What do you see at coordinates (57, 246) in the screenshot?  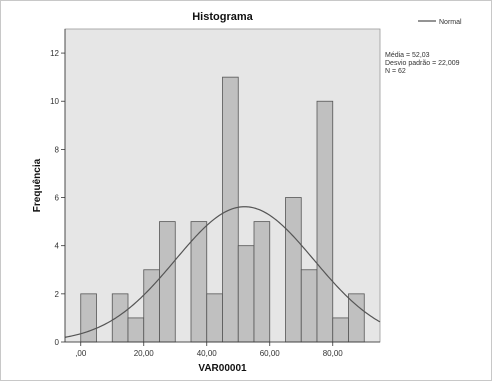 I see `y-tick-label-2: 4` at bounding box center [57, 246].